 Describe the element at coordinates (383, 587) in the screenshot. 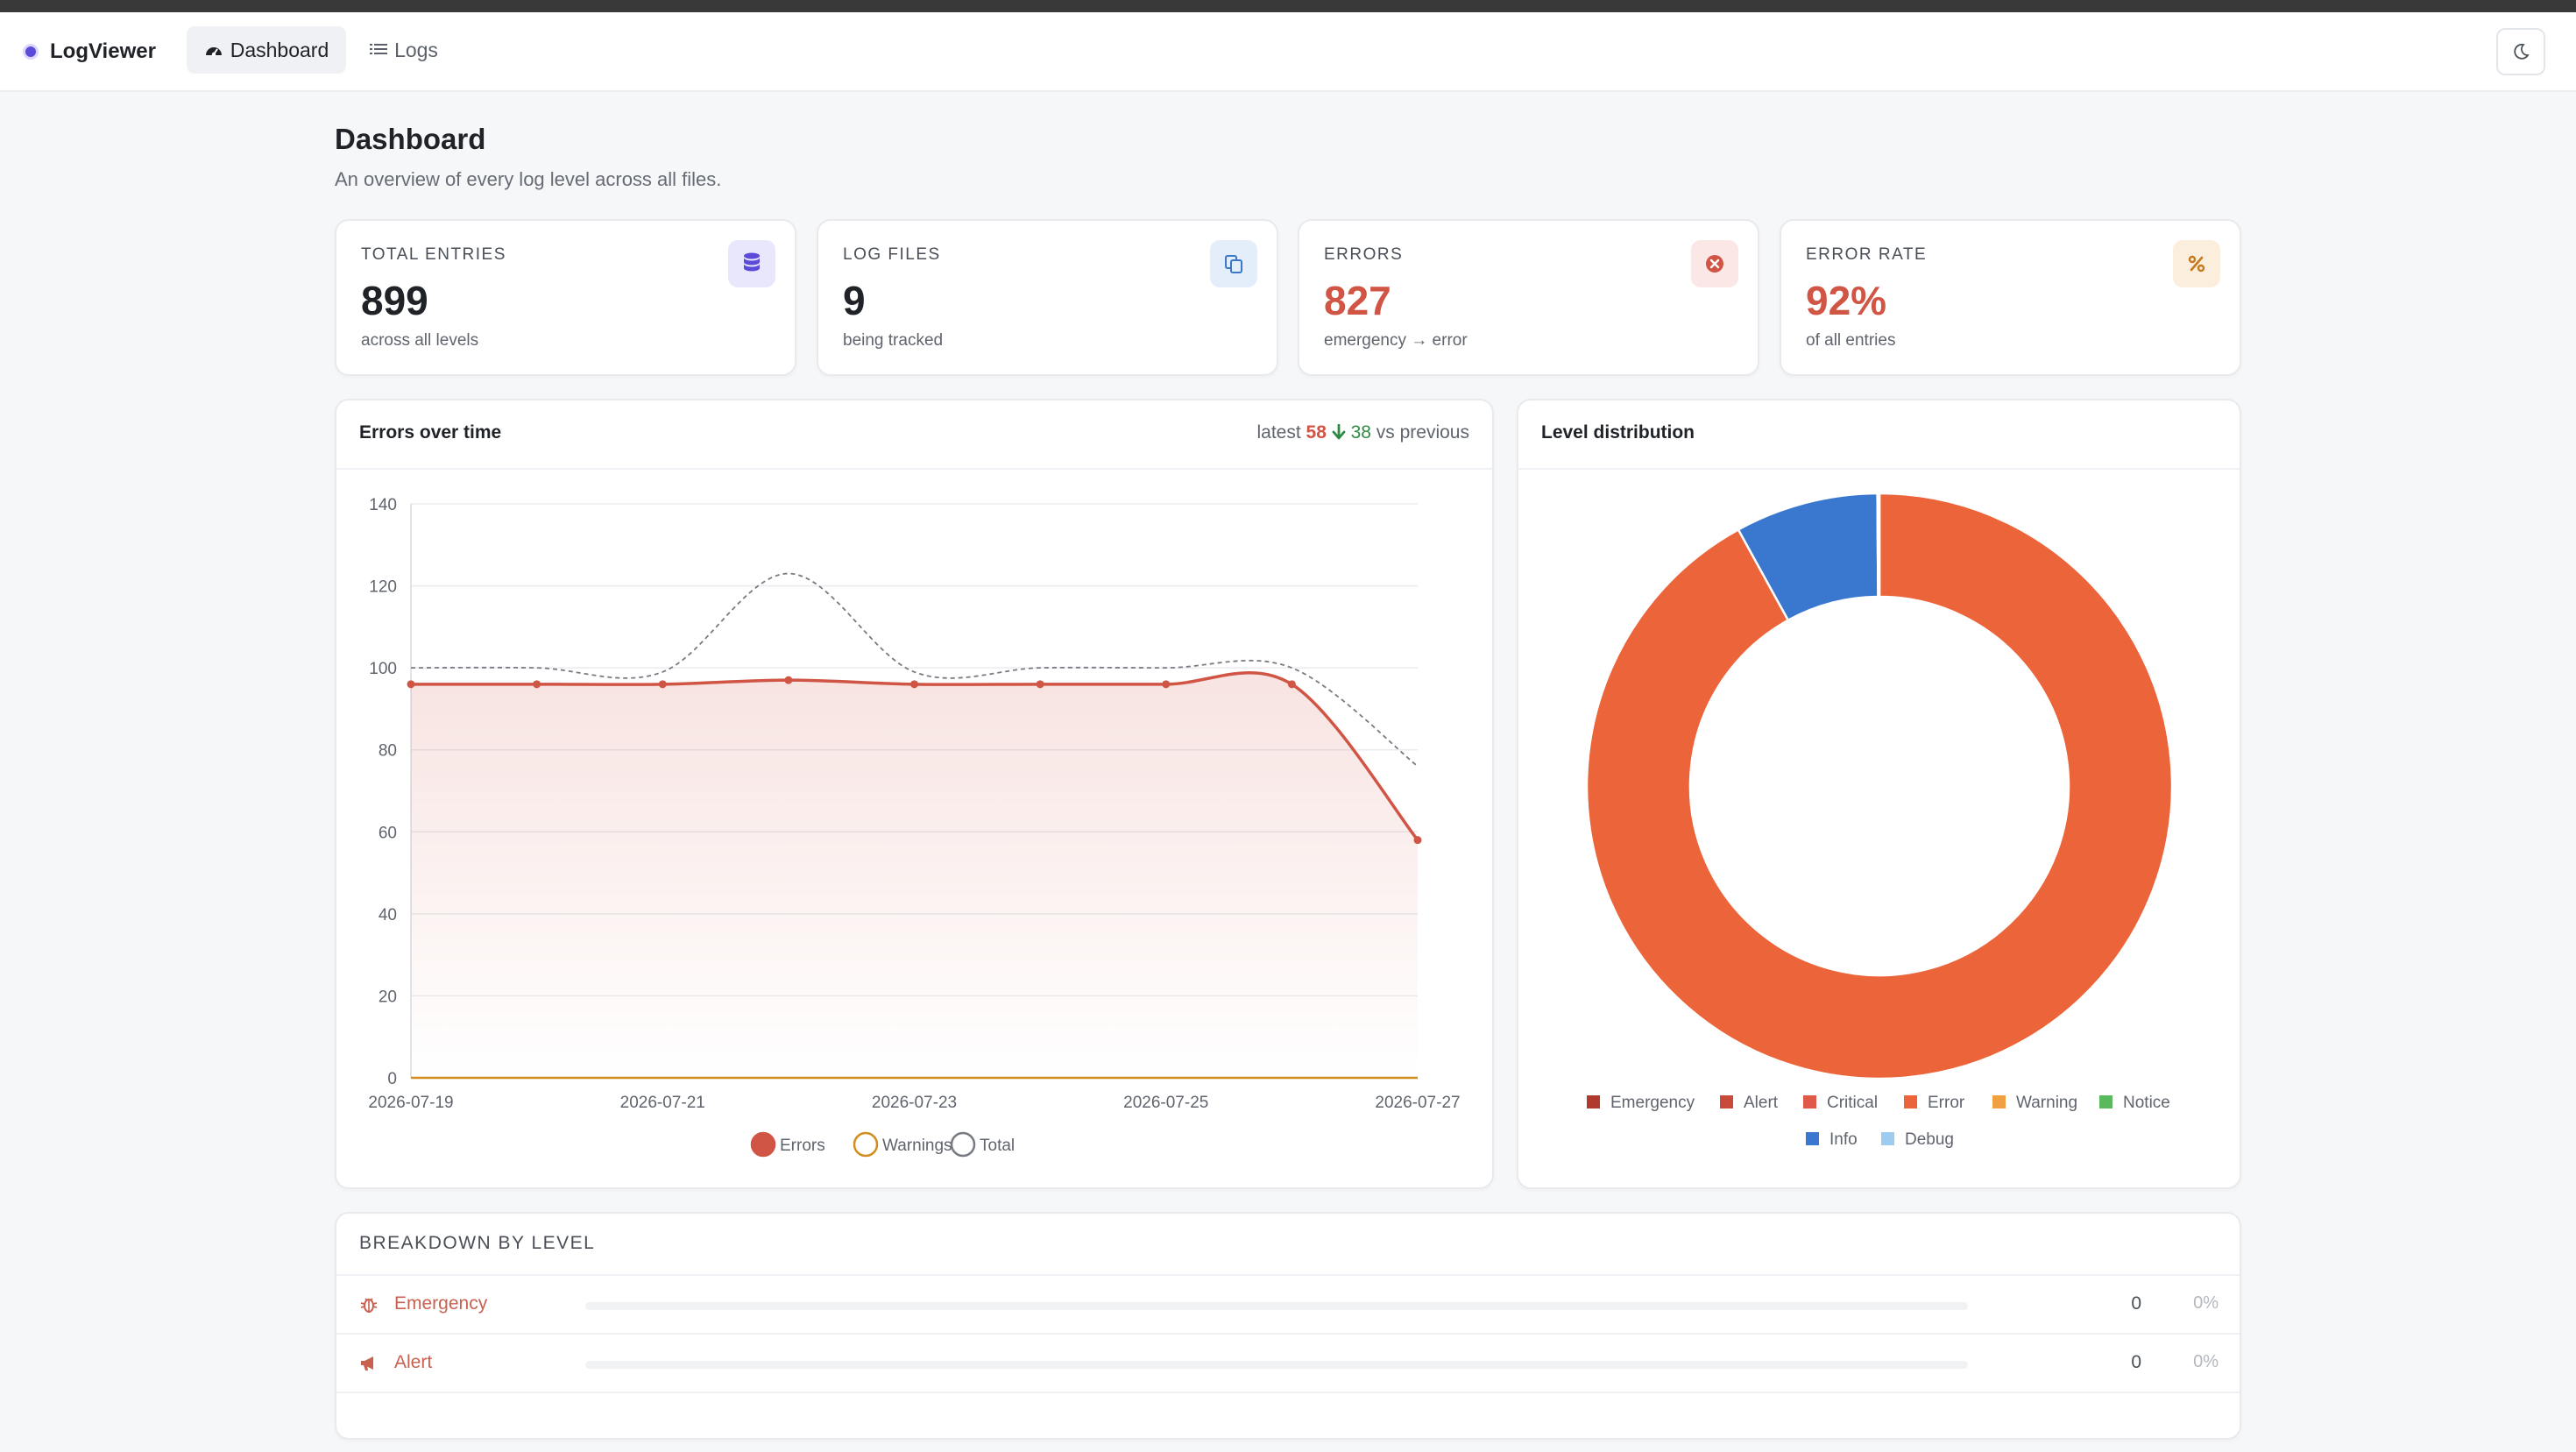

I see `y-tick-label: 120` at that location.